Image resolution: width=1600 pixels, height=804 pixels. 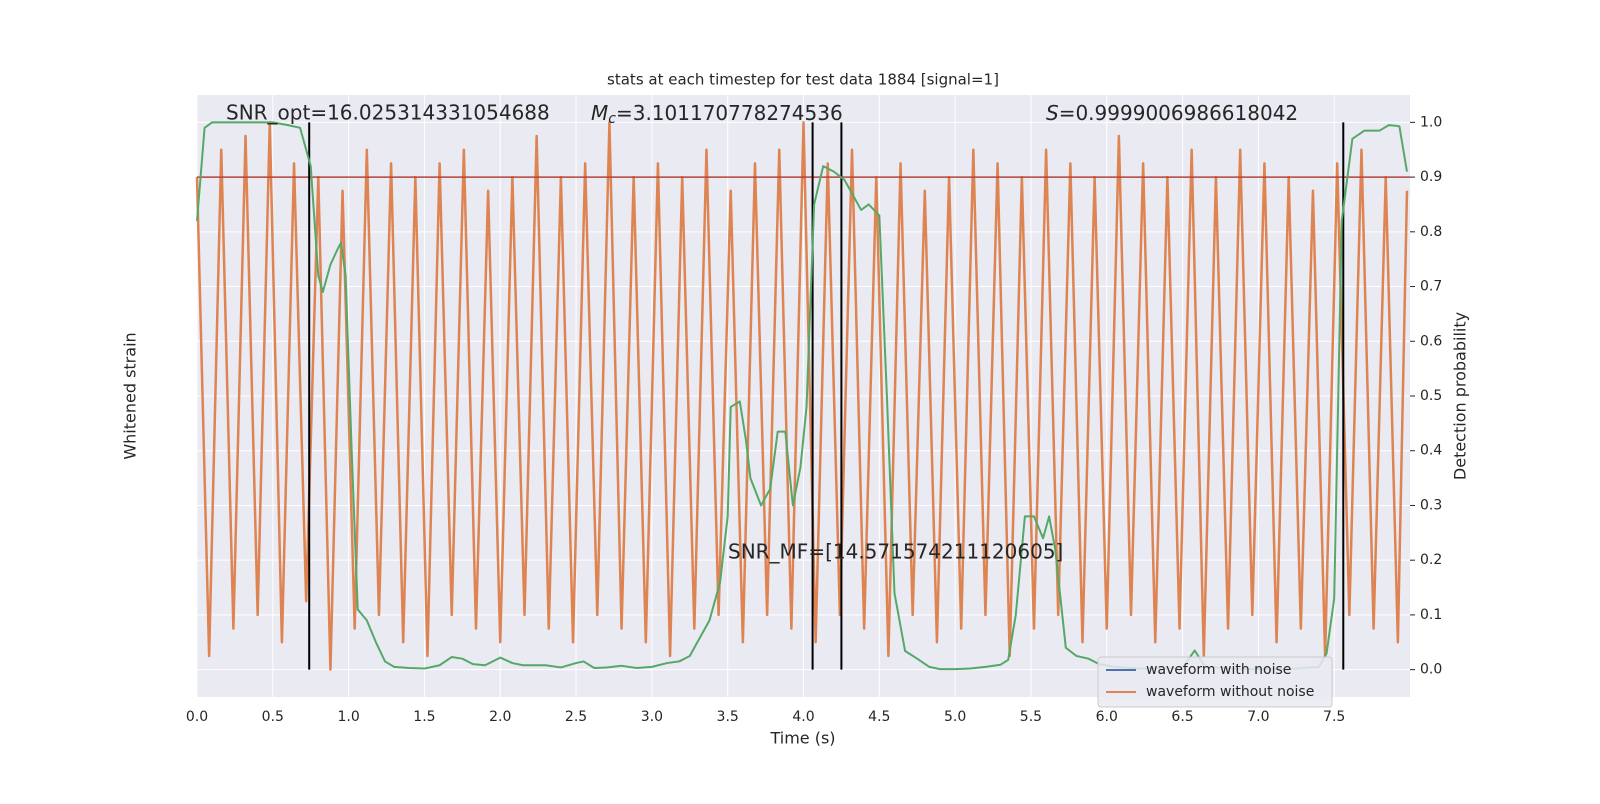 What do you see at coordinates (197, 717) in the screenshot?
I see `x-tick-label: 0.0` at bounding box center [197, 717].